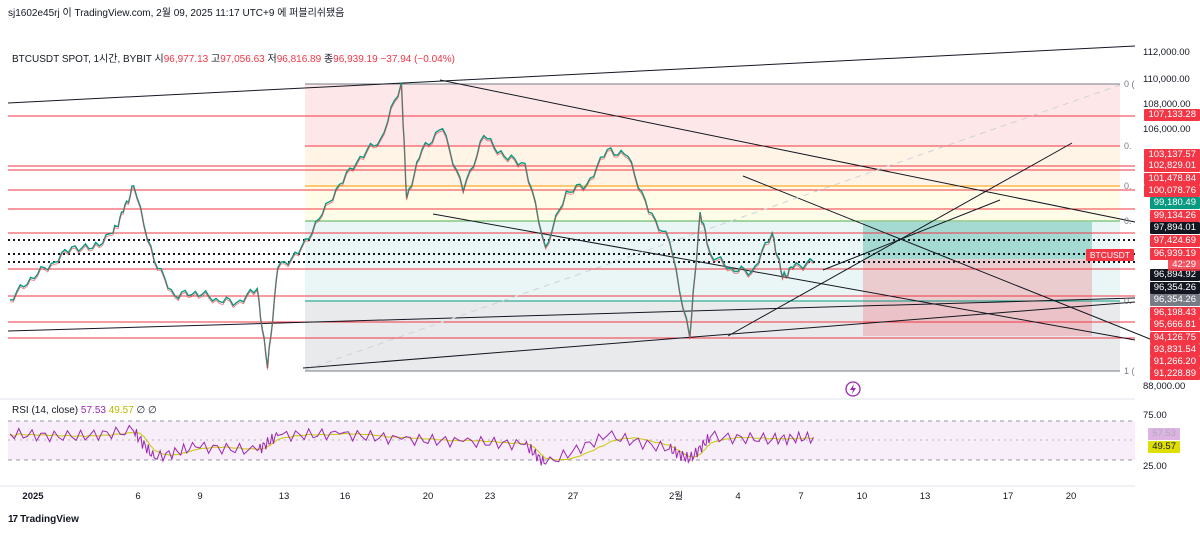  I want to click on fib-labels: 0 ( 0. 0. 0. 0. 1 (, so click(1129, 227).